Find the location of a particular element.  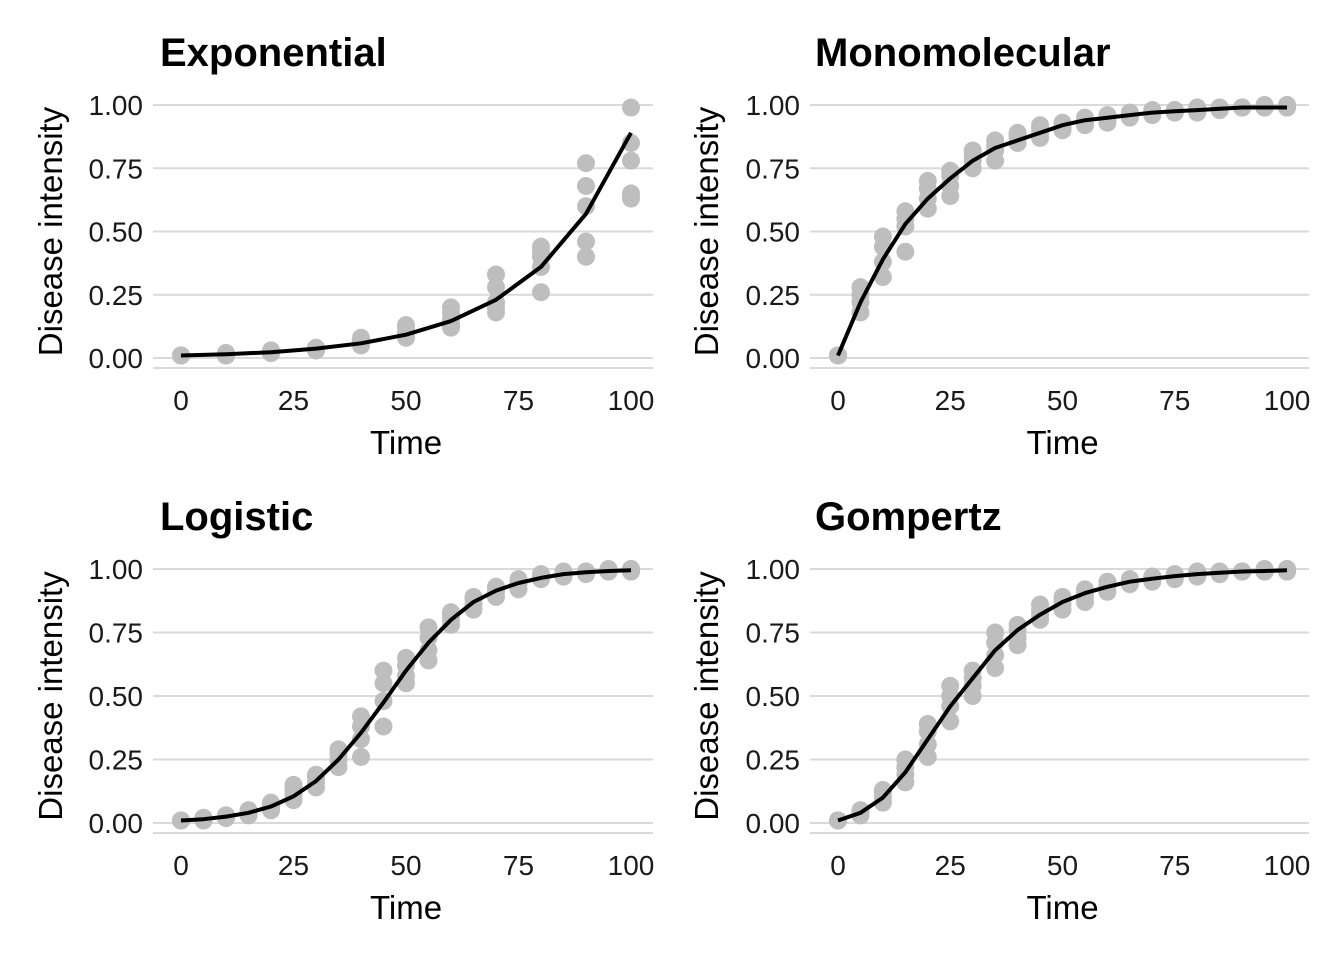

panel-title: Logistic is located at coordinates (236, 517).